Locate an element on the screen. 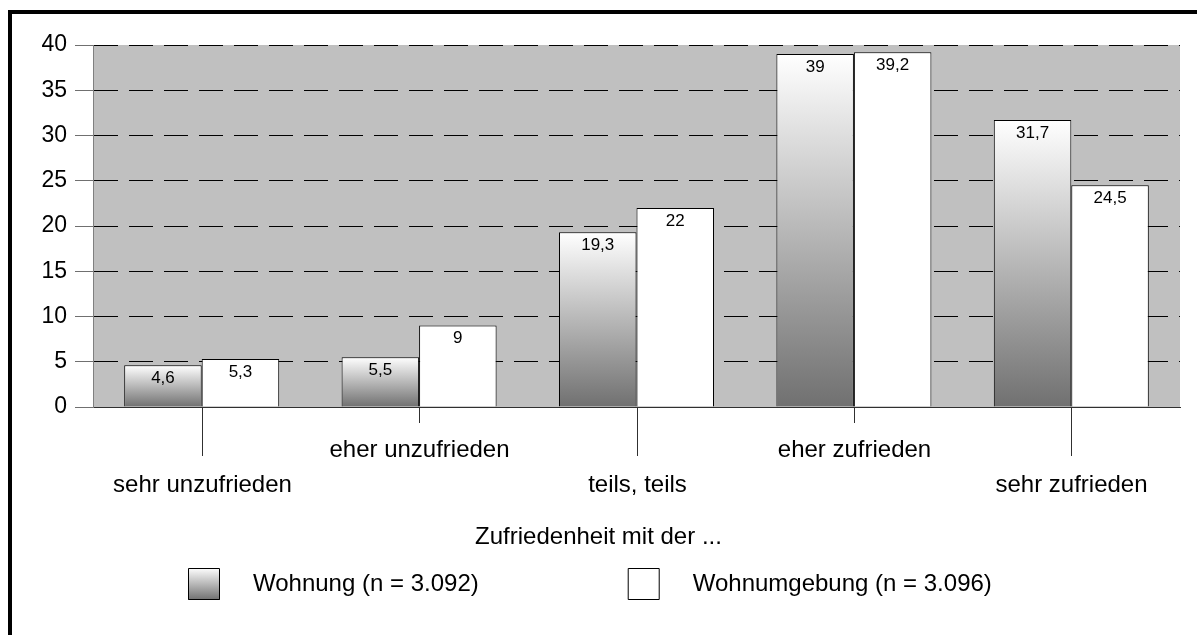  y-tick-label: 20 is located at coordinates (54, 224).